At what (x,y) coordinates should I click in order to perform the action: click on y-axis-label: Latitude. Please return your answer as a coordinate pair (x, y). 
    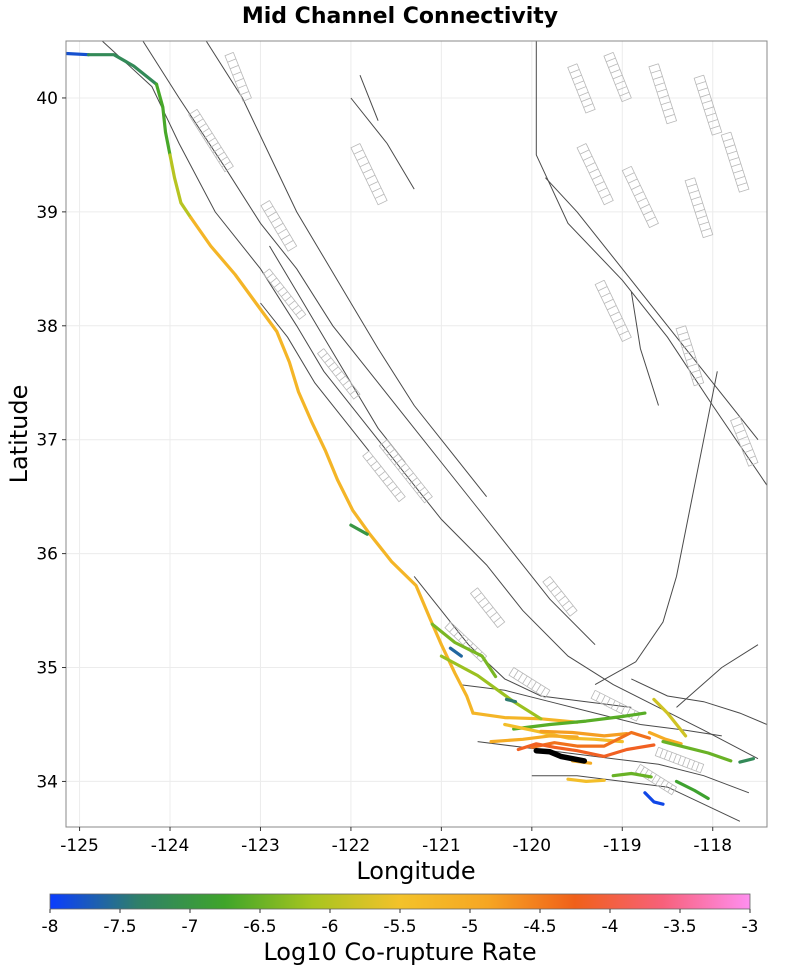
    Looking at the image, I should click on (19, 434).